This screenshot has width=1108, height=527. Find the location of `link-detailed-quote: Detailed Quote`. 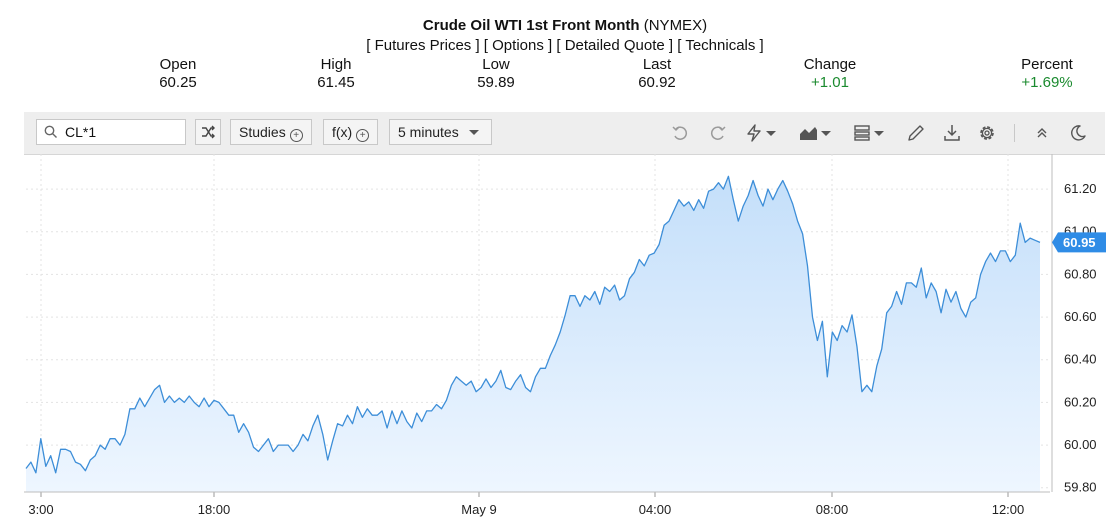

link-detailed-quote: Detailed Quote is located at coordinates (614, 45).